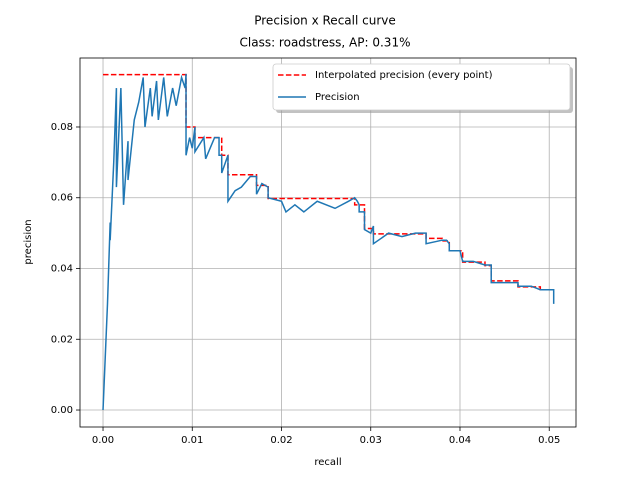 This screenshot has width=640, height=480. What do you see at coordinates (549, 440) in the screenshot?
I see `x-tick-label: 0.05` at bounding box center [549, 440].